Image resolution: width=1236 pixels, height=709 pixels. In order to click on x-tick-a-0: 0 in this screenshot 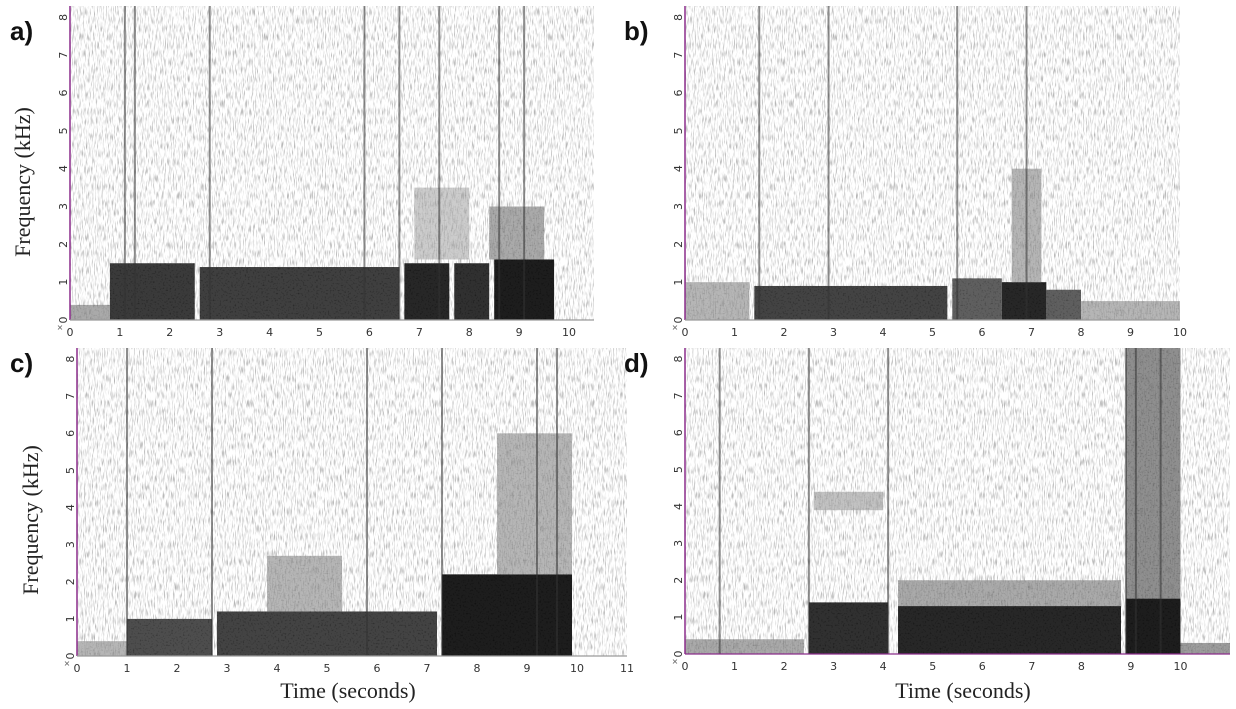, I will do `click(70, 332)`.